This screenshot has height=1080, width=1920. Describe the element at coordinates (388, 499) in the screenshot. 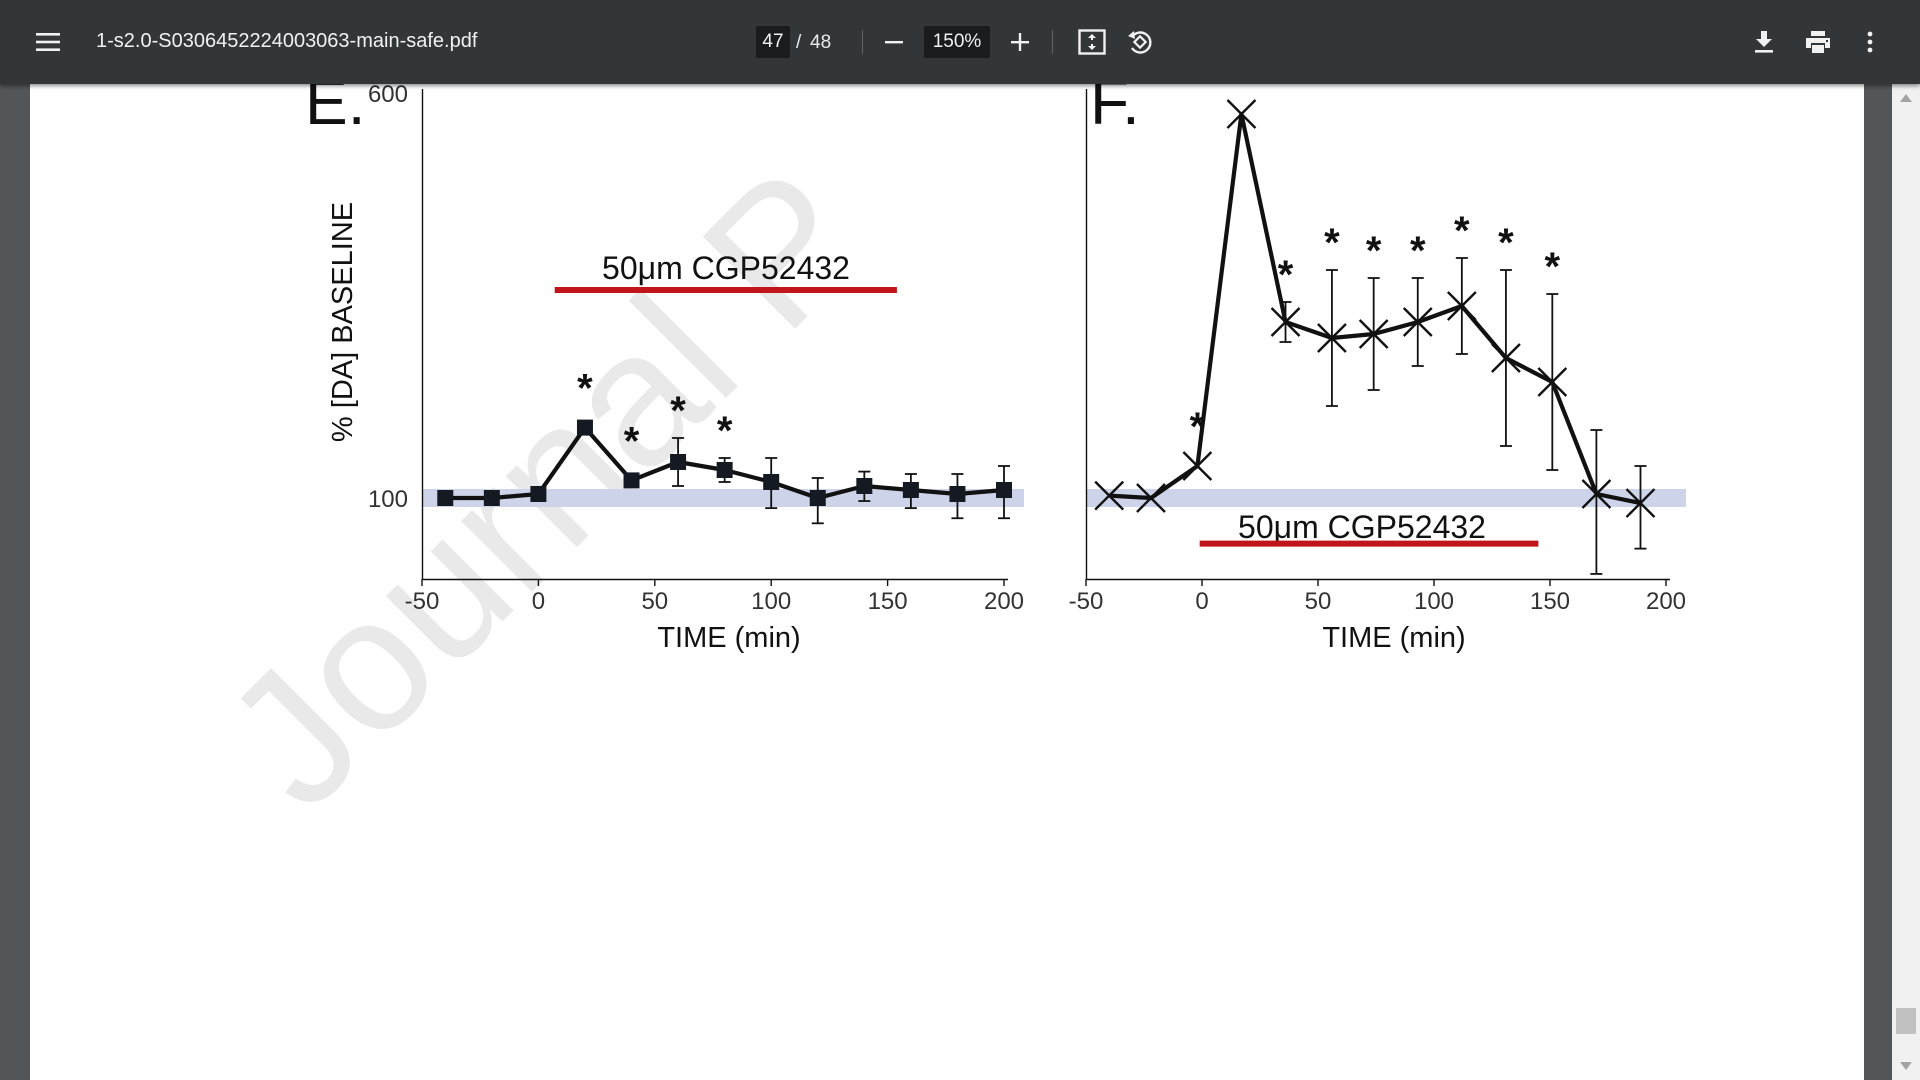

I see `y-tick-label: 100` at that location.